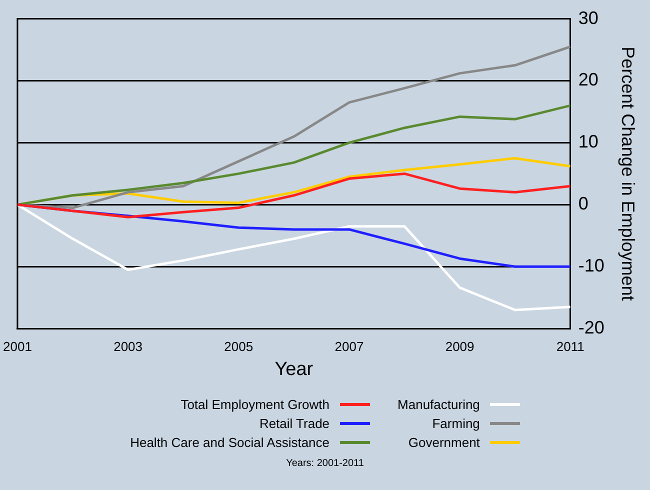 This screenshot has height=490, width=650. Describe the element at coordinates (439, 404) in the screenshot. I see `legend-label: Manufacturing` at that location.